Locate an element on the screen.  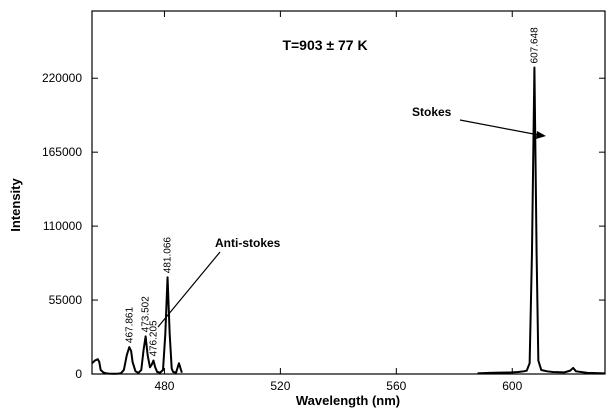
peak-label: 607.648 is located at coordinates (534, 45).